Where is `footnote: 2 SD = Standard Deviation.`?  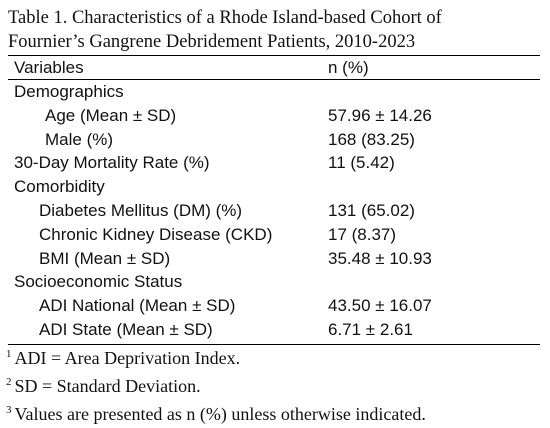 footnote: 2 SD = Standard Deviation. is located at coordinates (216, 384).